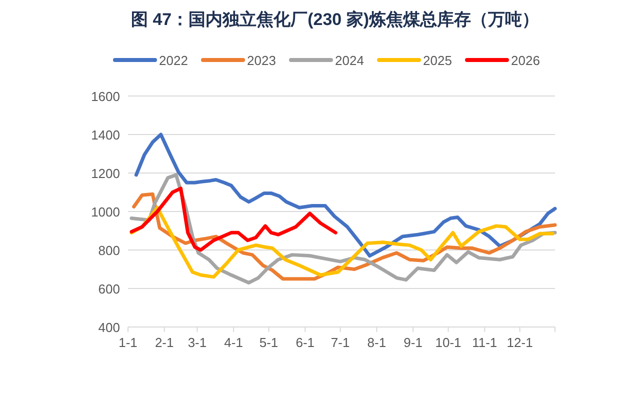 The height and width of the screenshot is (398, 625). What do you see at coordinates (173, 60) in the screenshot?
I see `legend-label: 2022` at bounding box center [173, 60].